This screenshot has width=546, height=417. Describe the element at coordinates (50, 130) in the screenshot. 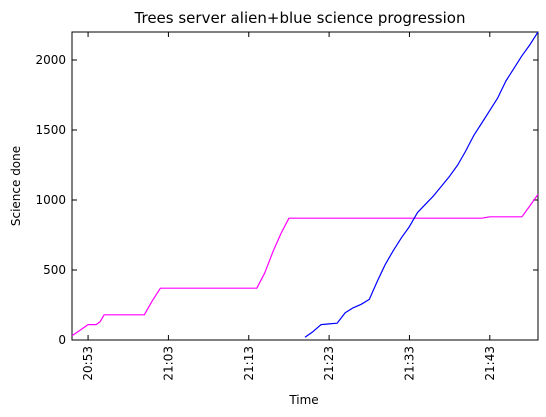

I see `y-tick-label: 1500` at that location.